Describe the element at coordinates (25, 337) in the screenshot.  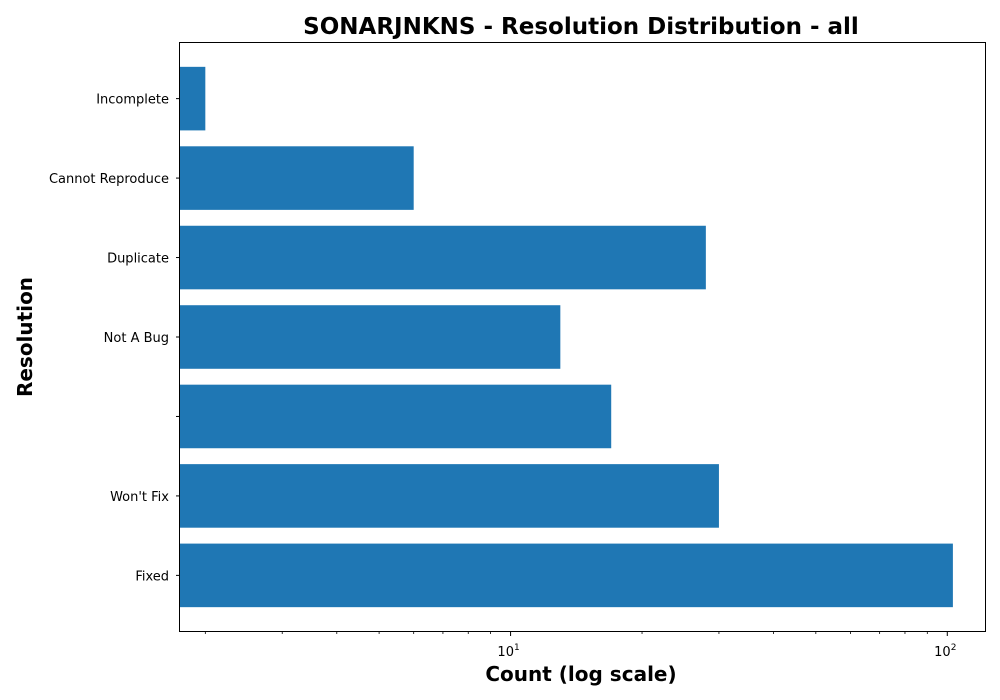
I see `y-axis-label: Resolution` at that location.